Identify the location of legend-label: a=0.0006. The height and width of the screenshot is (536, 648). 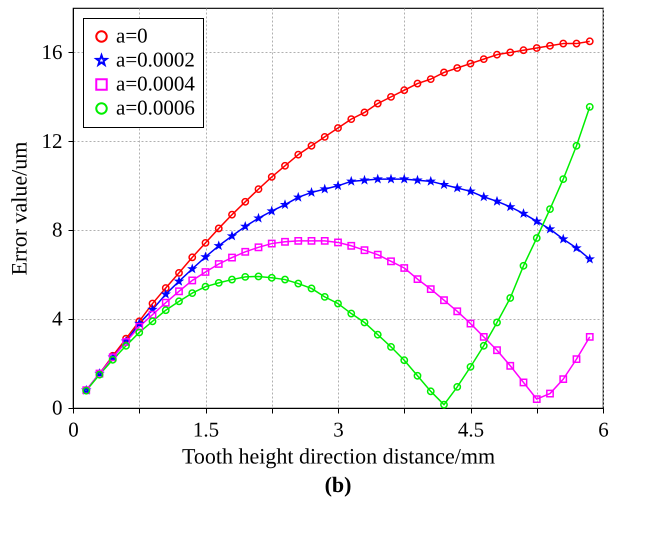
(155, 108).